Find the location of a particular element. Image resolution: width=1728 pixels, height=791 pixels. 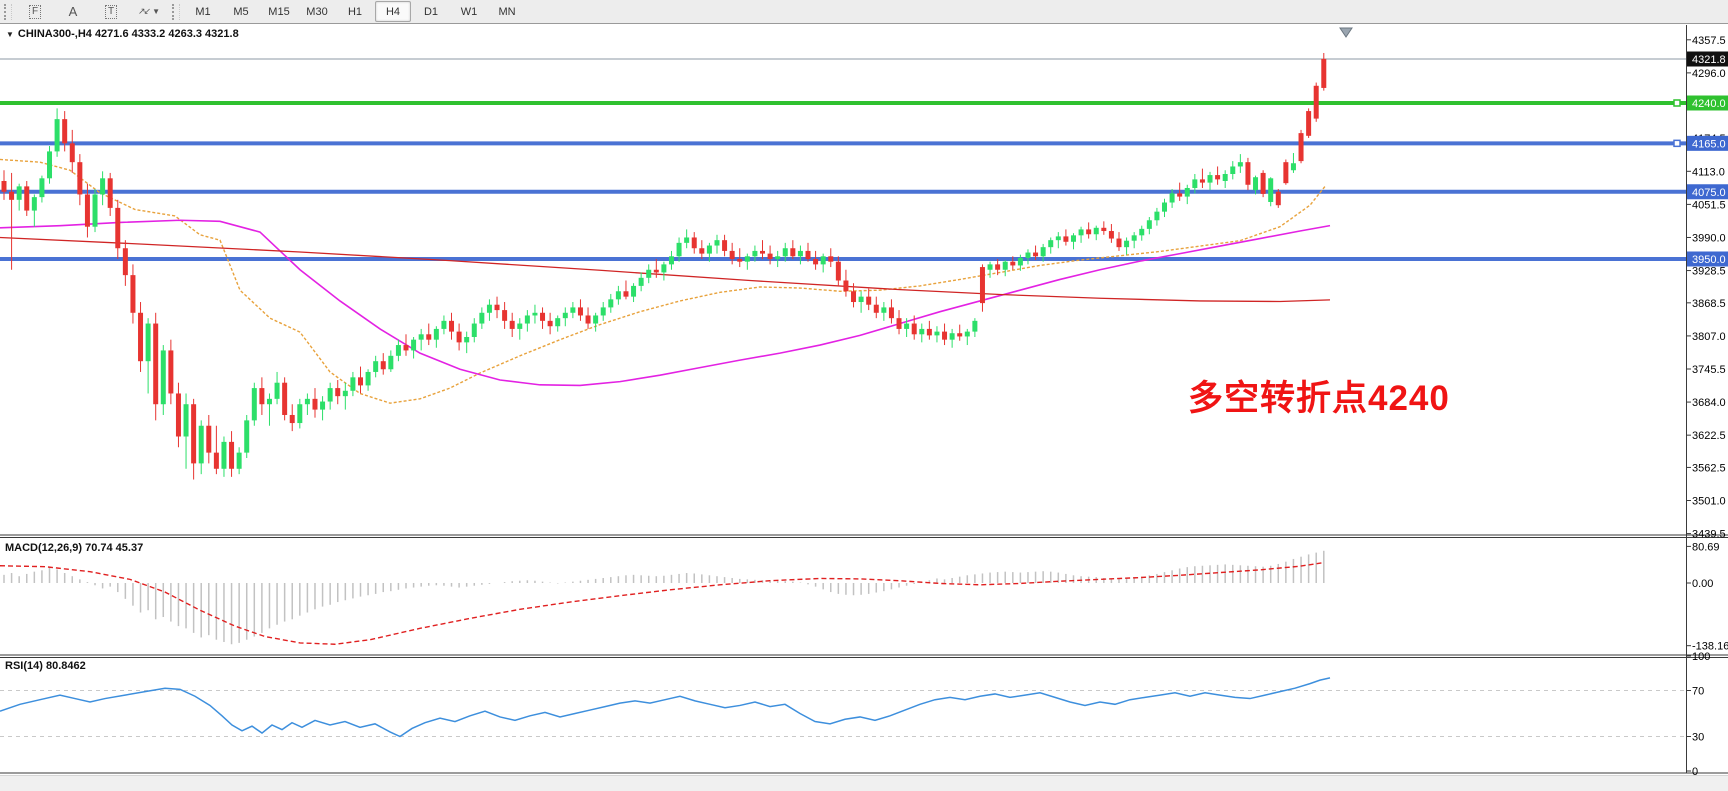

price-tick-label: 3501.0 is located at coordinates (1709, 502).